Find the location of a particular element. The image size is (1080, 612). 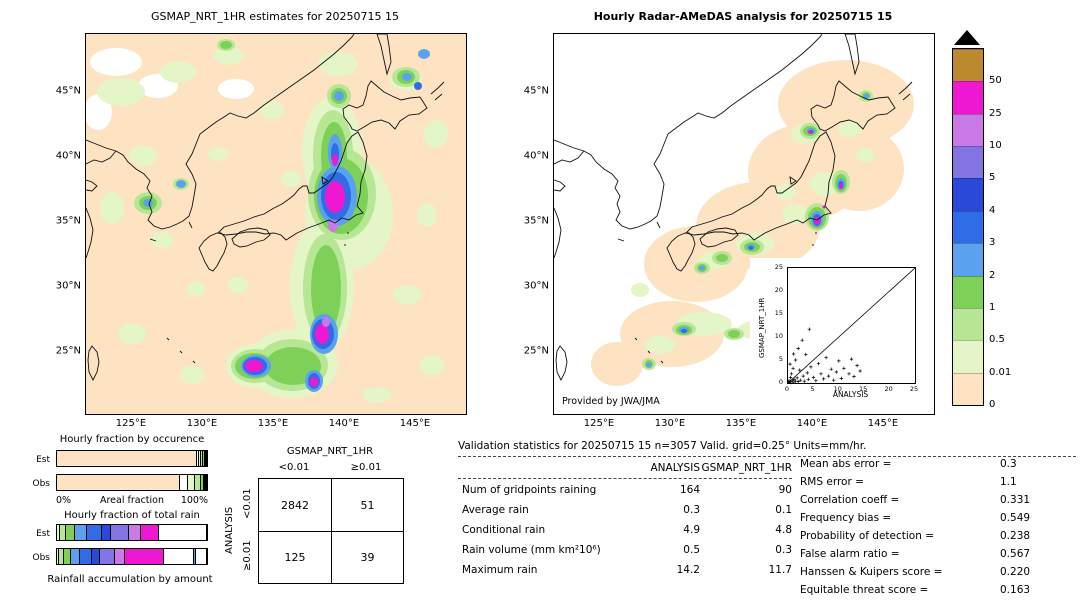

stats-row-label: Num of gridpoints raining is located at coordinates (529, 490).